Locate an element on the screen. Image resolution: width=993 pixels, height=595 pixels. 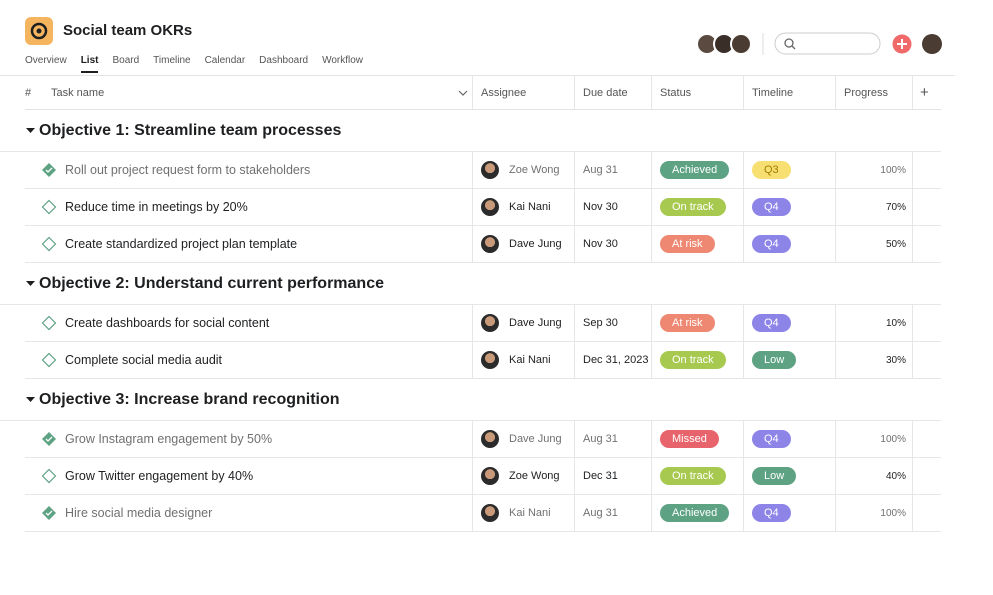
column-header: Timeline is located at coordinates (790, 92).